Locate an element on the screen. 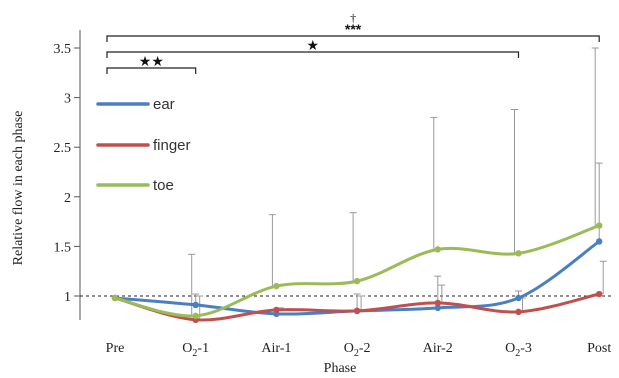 The image size is (619, 378). y-tick-label: 2 is located at coordinates (67, 198).